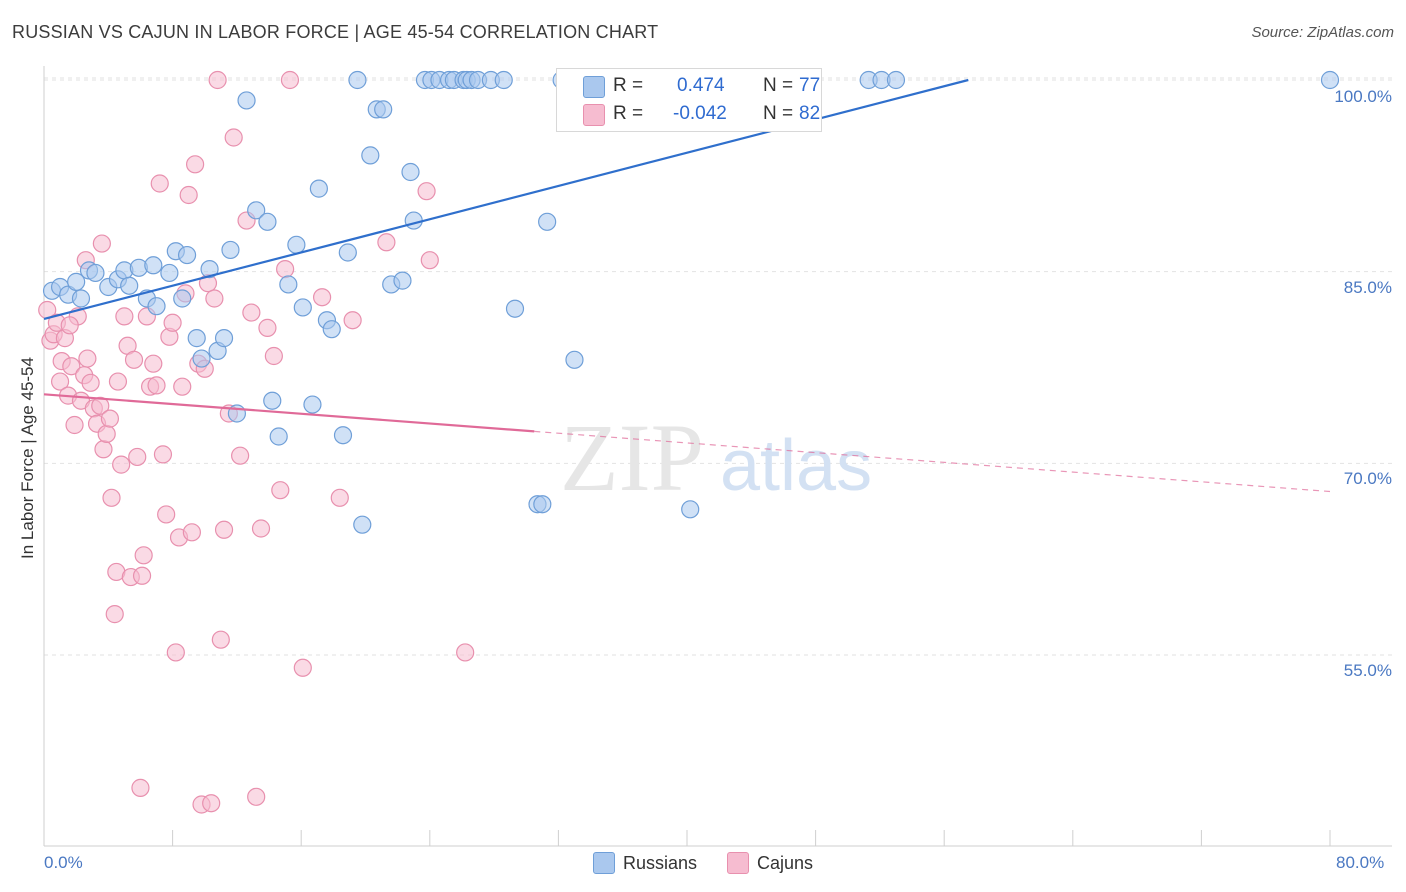 The image size is (1406, 892). Describe the element at coordinates (738, 863) in the screenshot. I see `cajuns-legend-swatch` at that location.